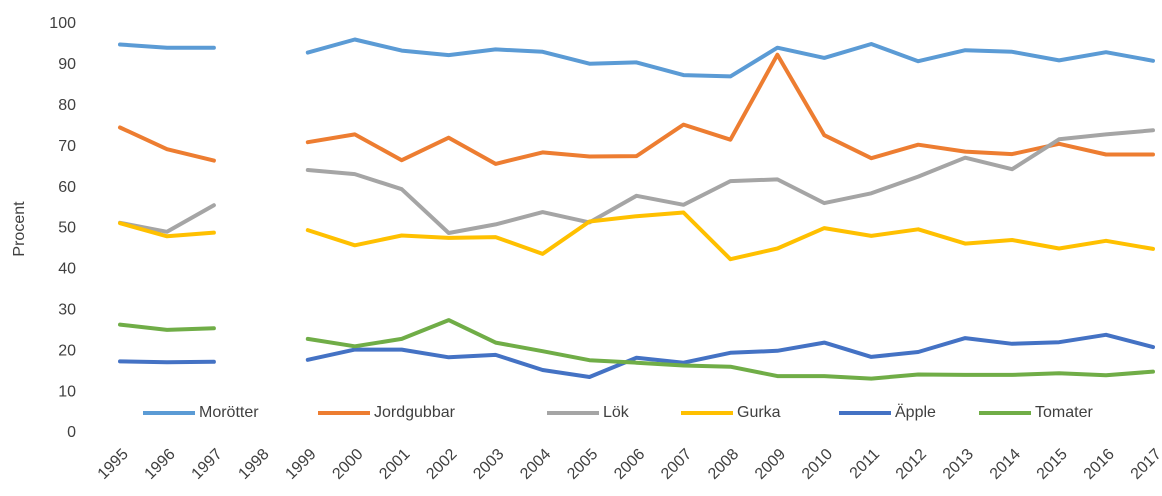  Describe the element at coordinates (71, 432) in the screenshot. I see `y-tick-label: 0` at that location.